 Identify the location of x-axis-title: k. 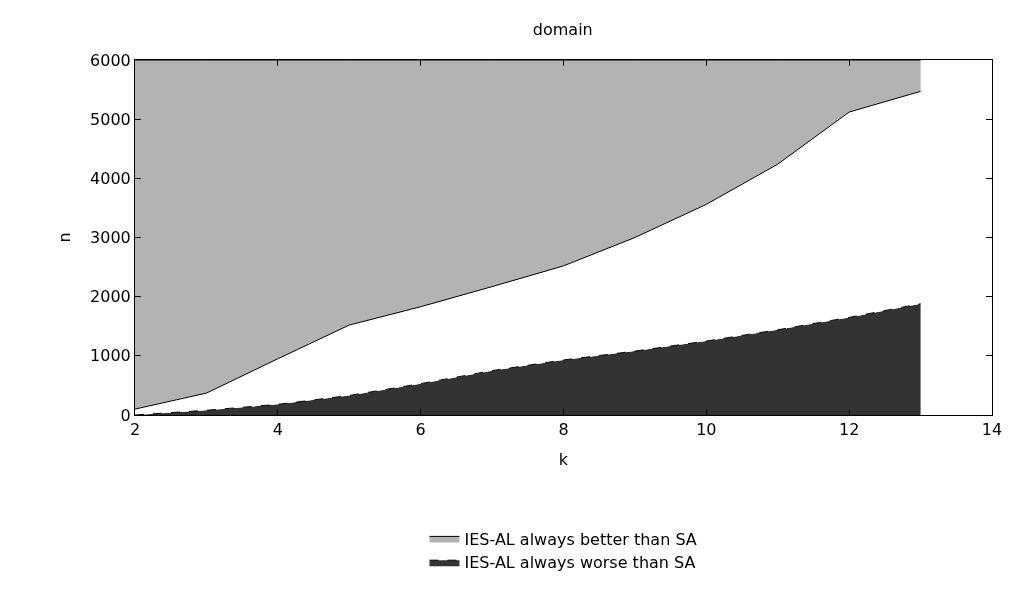
(563, 459).